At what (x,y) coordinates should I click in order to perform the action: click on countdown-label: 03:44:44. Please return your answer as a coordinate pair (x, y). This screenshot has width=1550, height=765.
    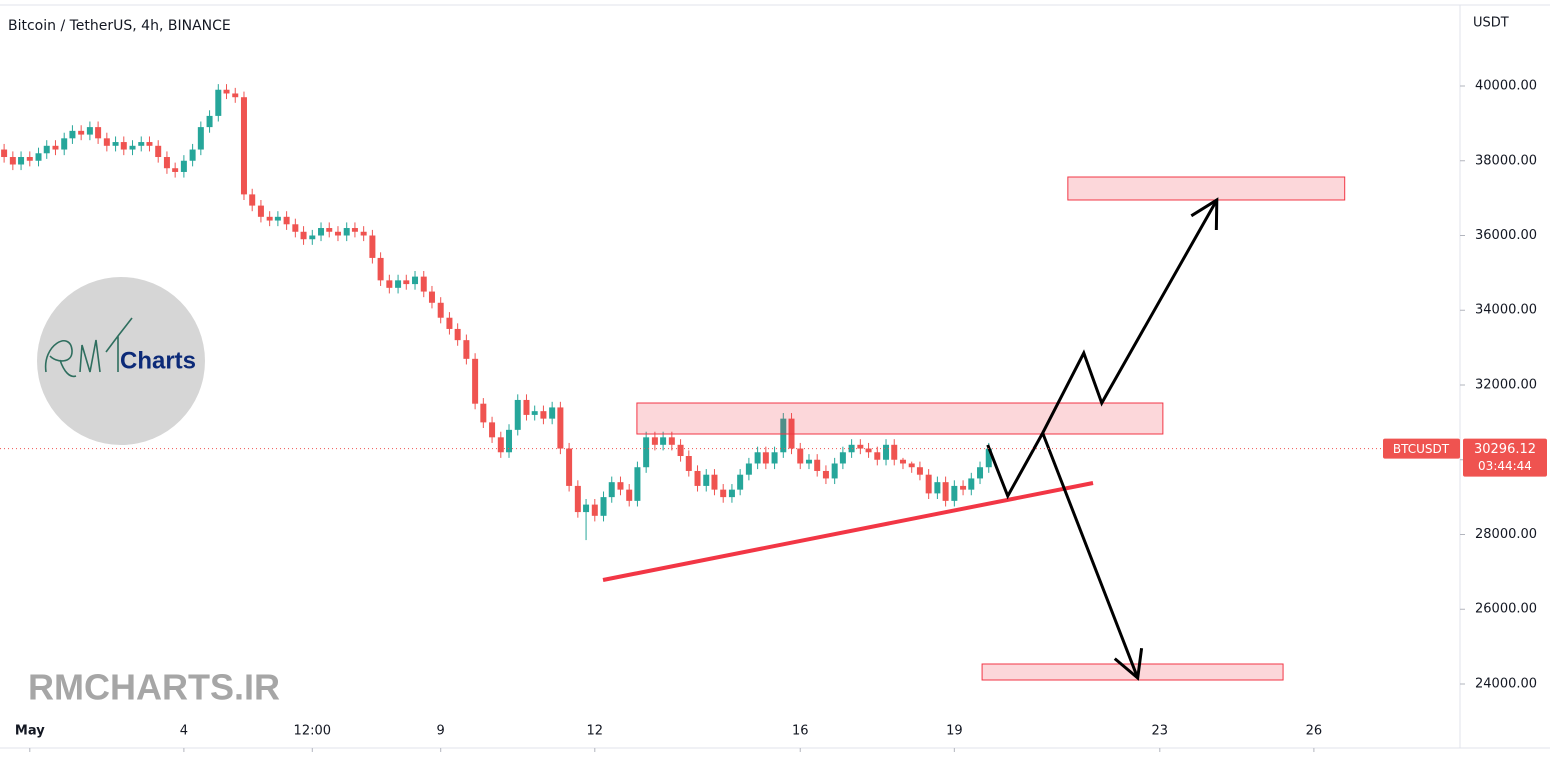
    Looking at the image, I should click on (1505, 466).